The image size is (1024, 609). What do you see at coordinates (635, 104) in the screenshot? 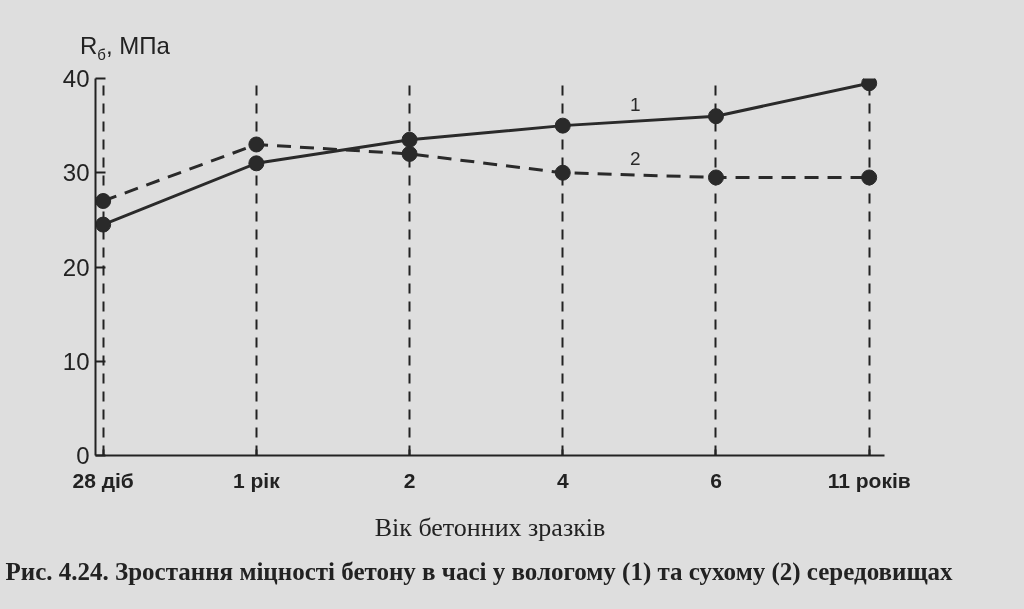
I see `series-label: 1` at bounding box center [635, 104].